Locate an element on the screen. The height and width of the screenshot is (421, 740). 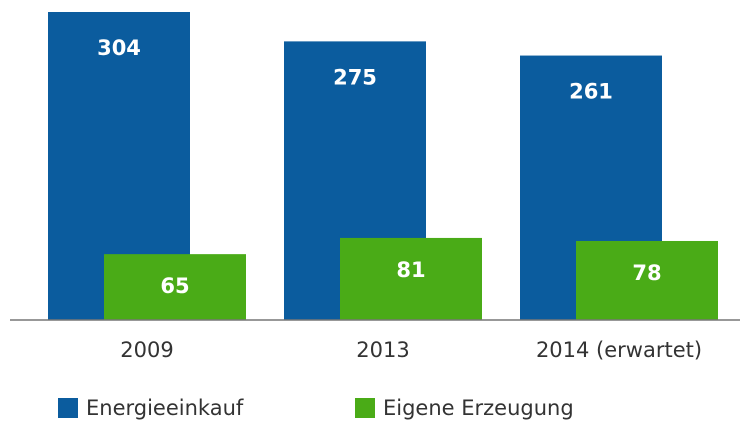
value-label: 261 is located at coordinates (591, 92).